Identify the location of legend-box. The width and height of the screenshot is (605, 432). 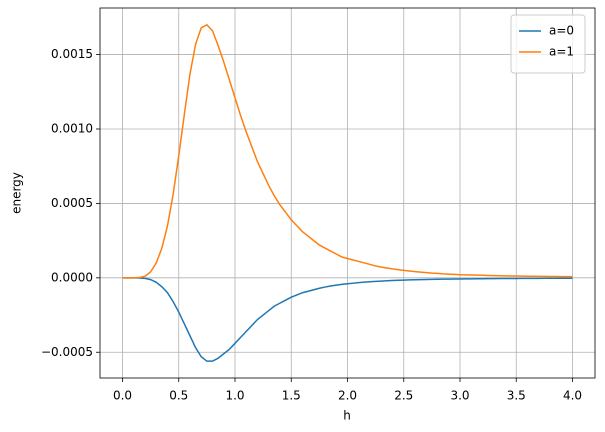
(548, 44).